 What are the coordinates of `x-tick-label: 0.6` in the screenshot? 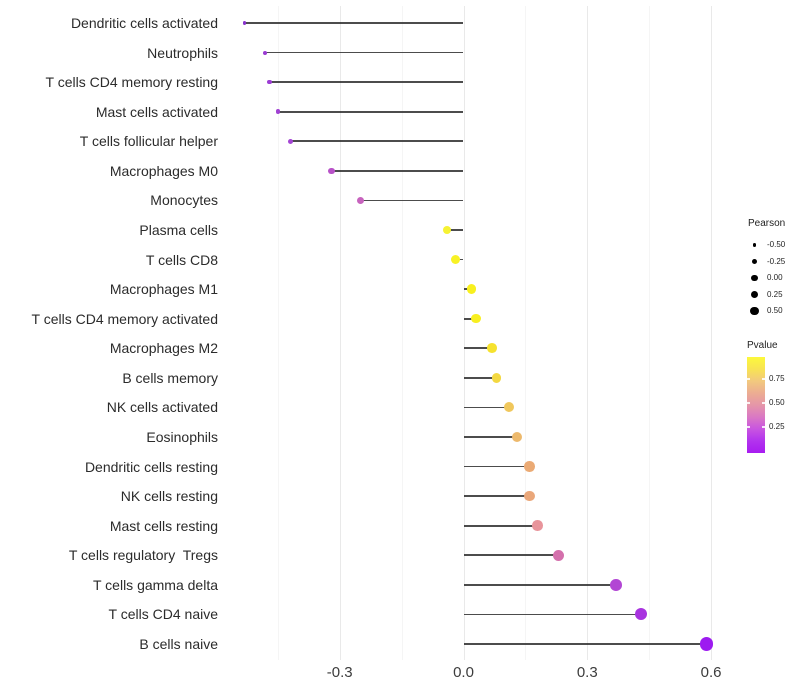 It's located at (711, 672).